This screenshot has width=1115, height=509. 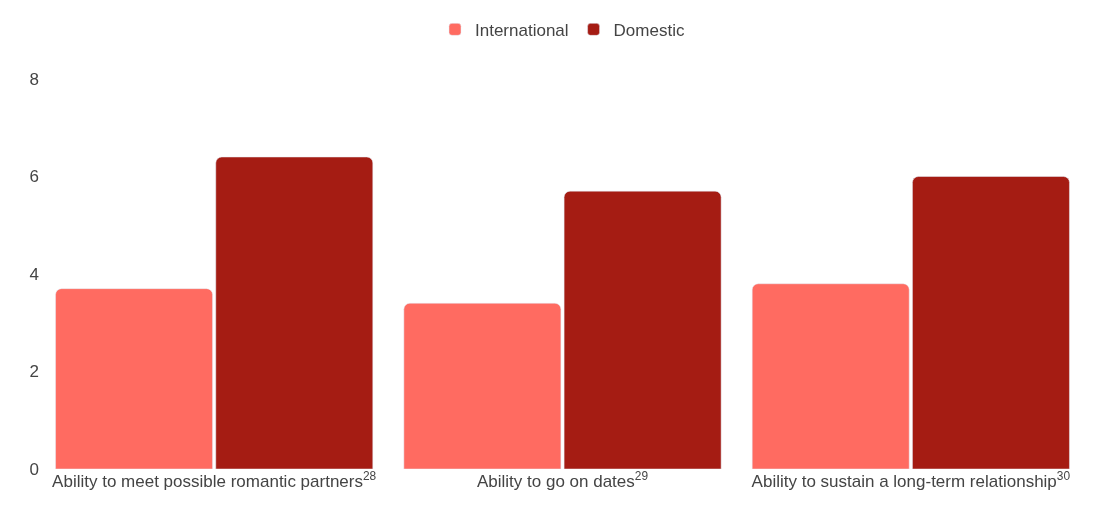 I want to click on y-tick-label: 0, so click(x=34, y=469).